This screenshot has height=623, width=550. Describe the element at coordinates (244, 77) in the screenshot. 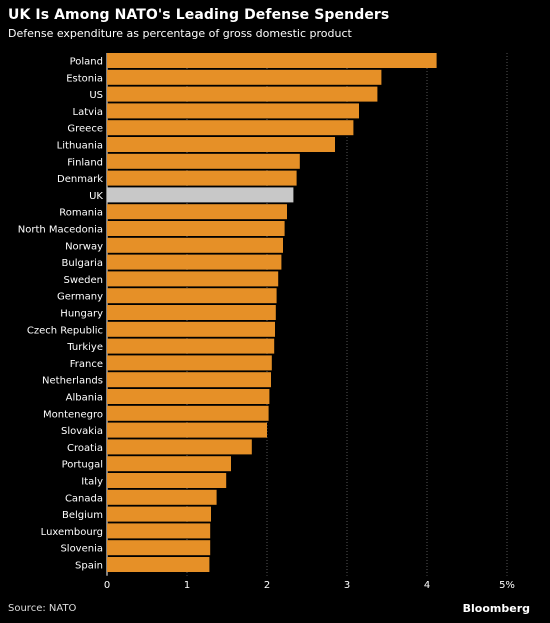

I see `bar-estonia` at that location.